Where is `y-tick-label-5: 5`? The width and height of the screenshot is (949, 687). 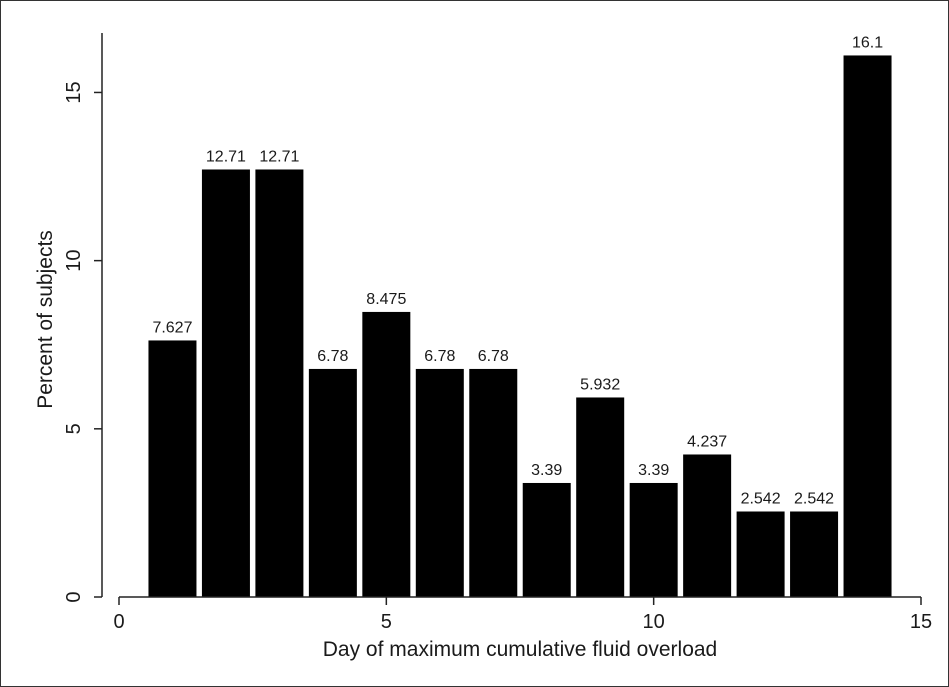 y-tick-label-5: 5 is located at coordinates (74, 428).